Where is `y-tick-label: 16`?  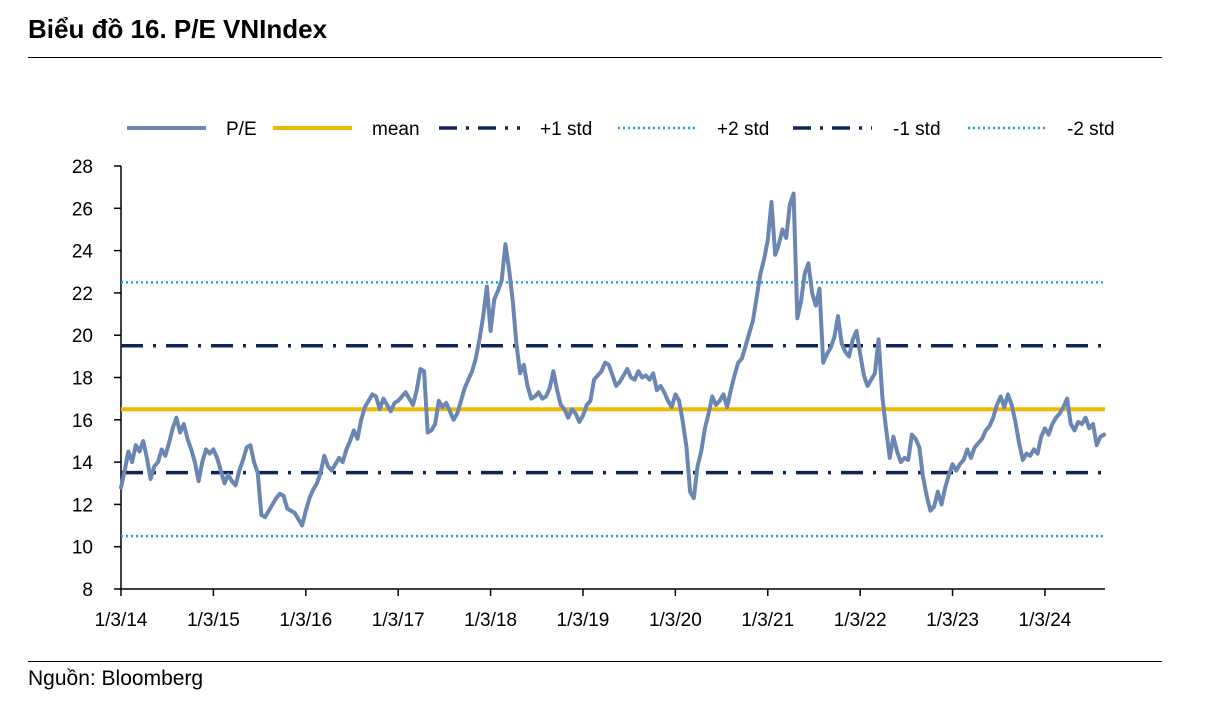 y-tick-label: 16 is located at coordinates (82, 421).